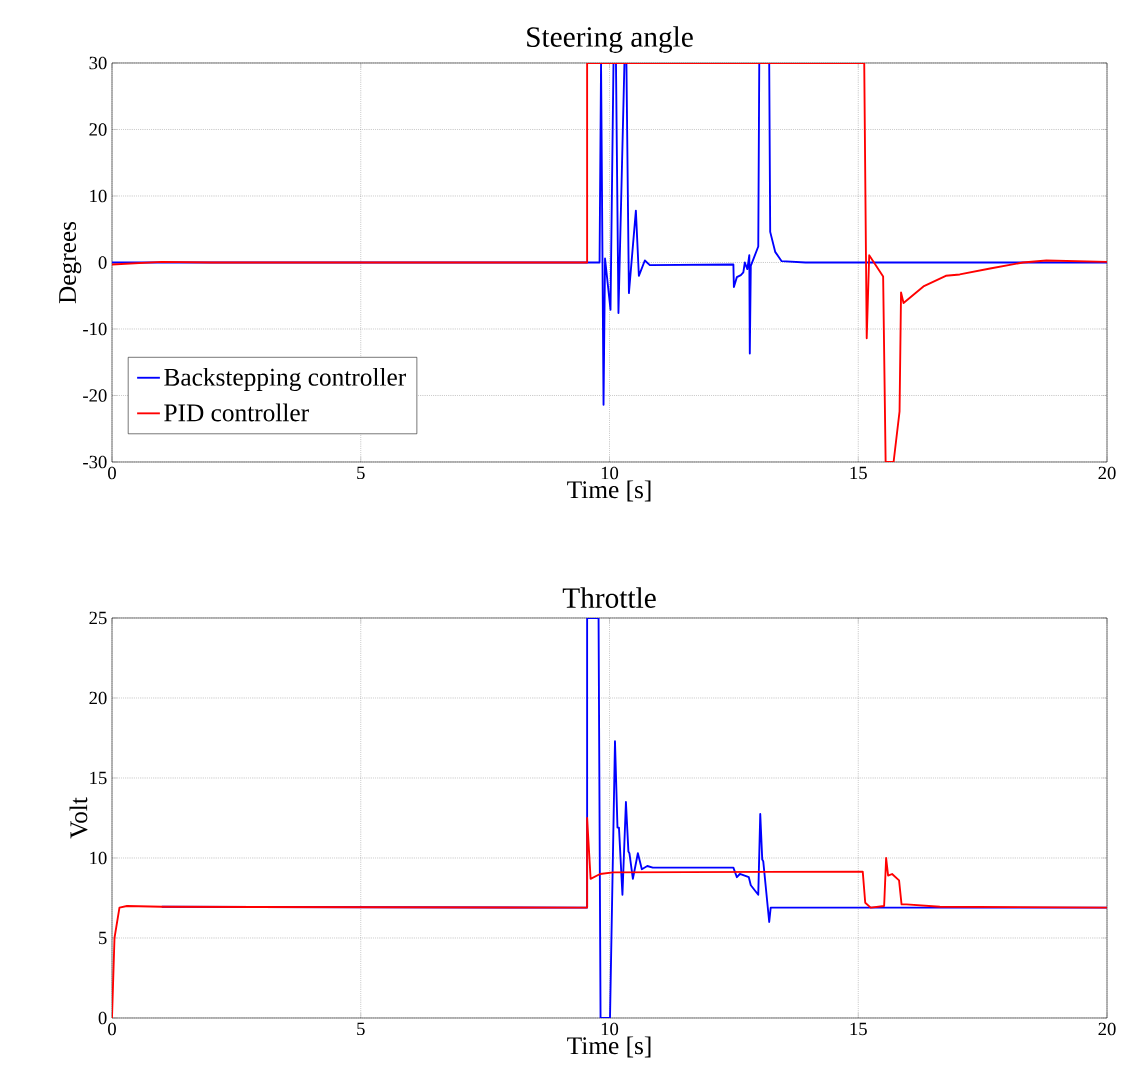  What do you see at coordinates (285, 379) in the screenshot?
I see `legend-label: Backstepping controller` at bounding box center [285, 379].